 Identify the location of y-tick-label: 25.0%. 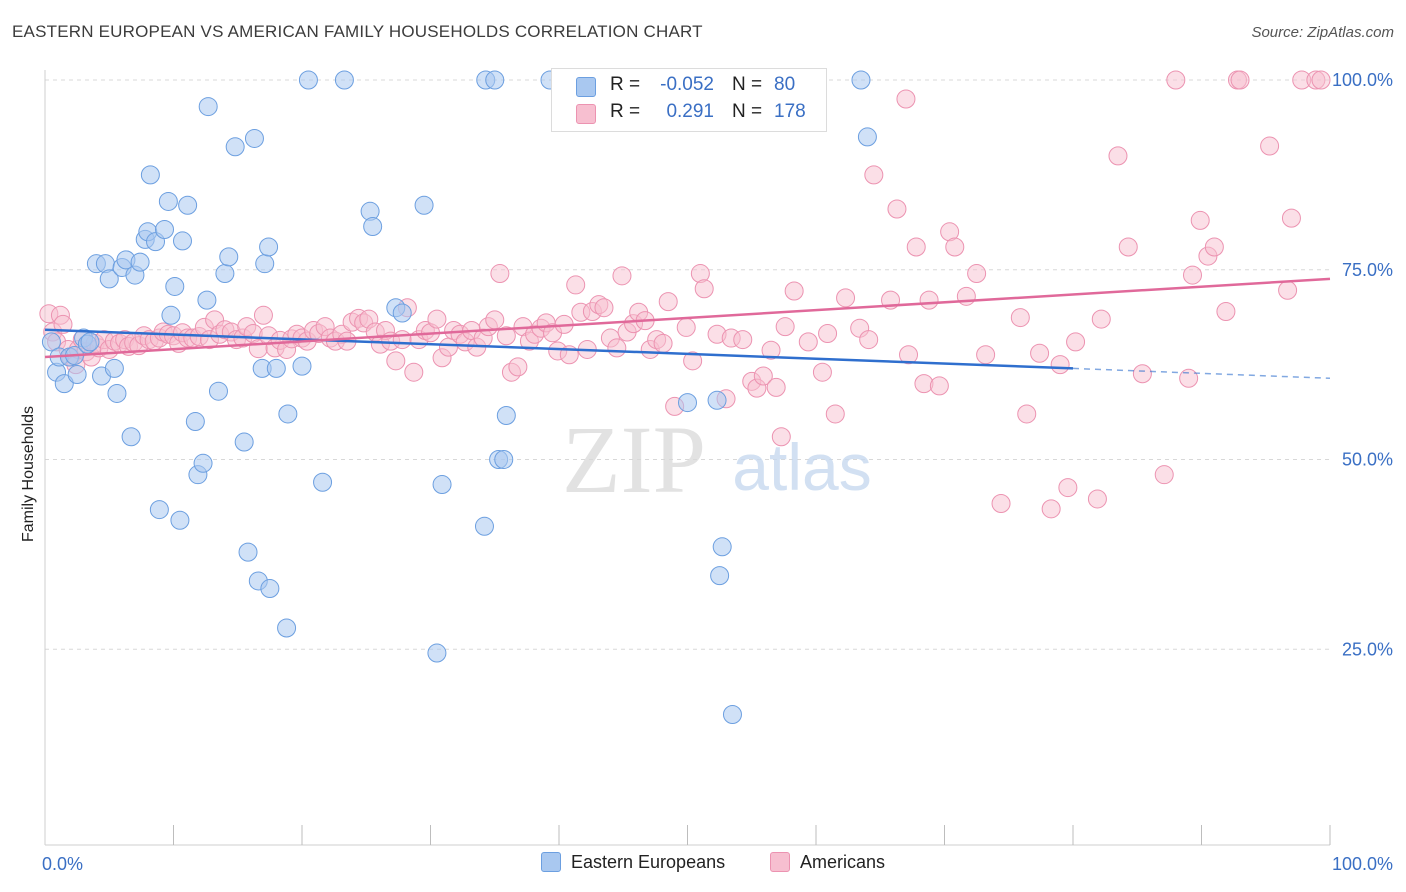
(1367, 649).